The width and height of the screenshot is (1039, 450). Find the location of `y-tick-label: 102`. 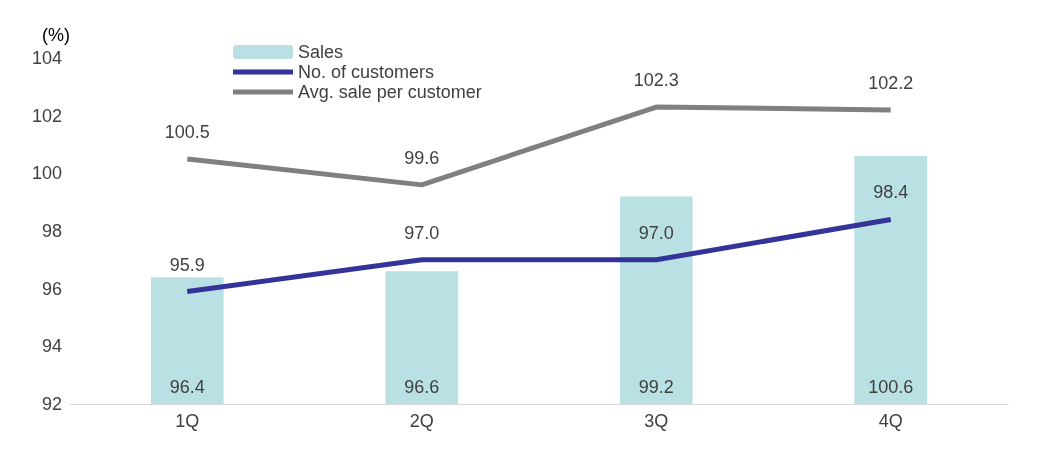

y-tick-label: 102 is located at coordinates (46, 115).